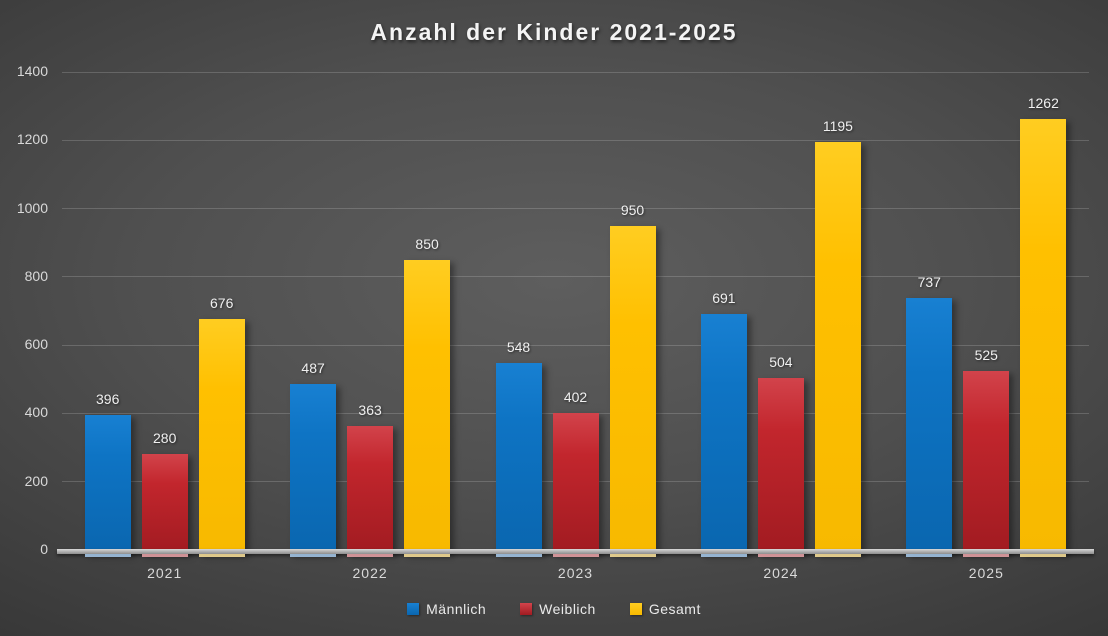 The width and height of the screenshot is (1108, 636). What do you see at coordinates (575, 555) in the screenshot?
I see `bar-reflection-weiblich-2023` at bounding box center [575, 555].